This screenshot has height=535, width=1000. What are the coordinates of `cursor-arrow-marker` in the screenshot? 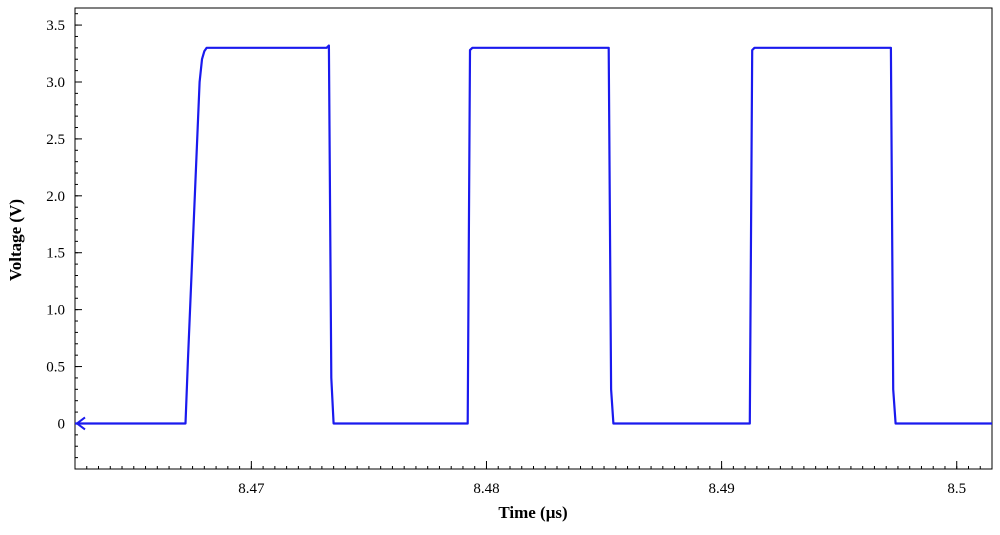 It's located at (81, 423).